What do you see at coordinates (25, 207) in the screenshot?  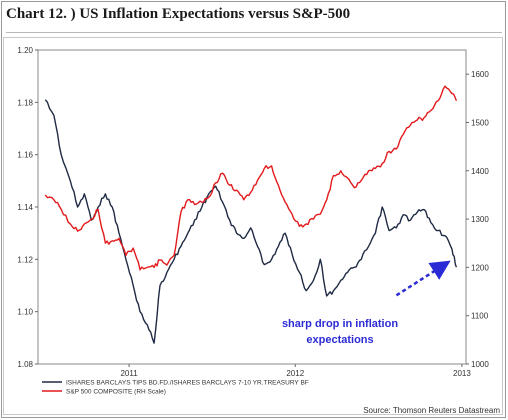 I see `left-axis-tick-label: 1.14` at bounding box center [25, 207].